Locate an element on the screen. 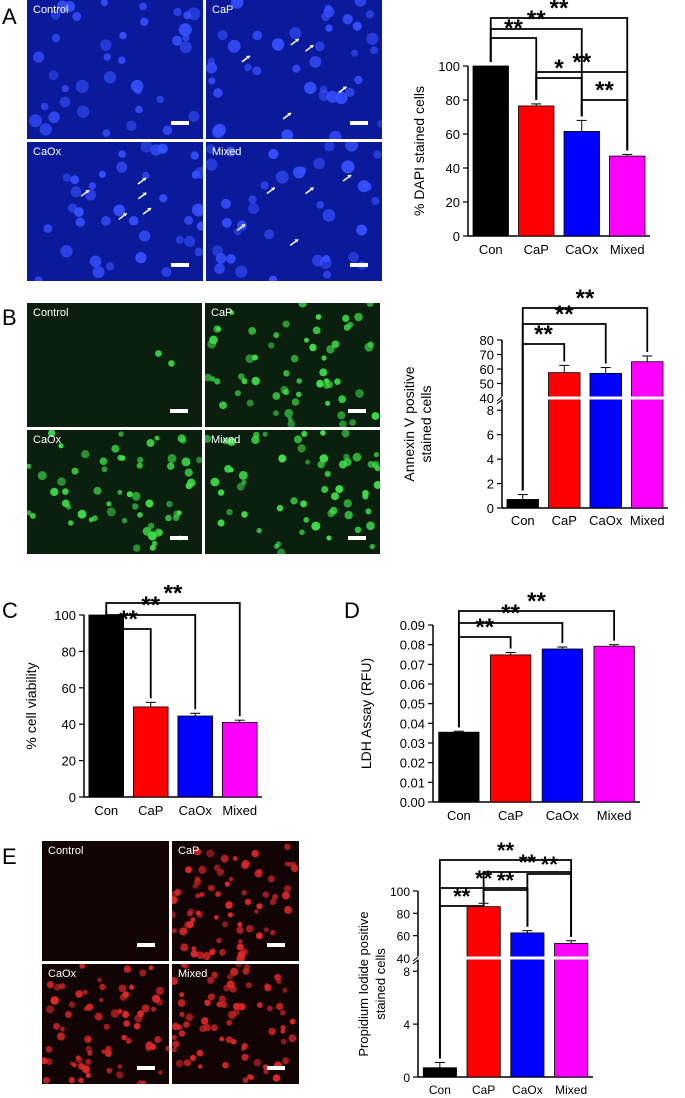 Image resolution: width=685 pixels, height=1098 pixels. y-tick-label: 80 is located at coordinates (404, 914).